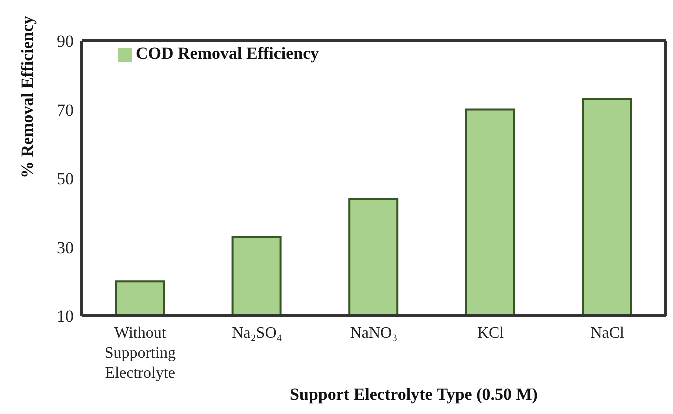 This screenshot has width=673, height=414. I want to click on y-tick-label: 30, so click(65, 248).